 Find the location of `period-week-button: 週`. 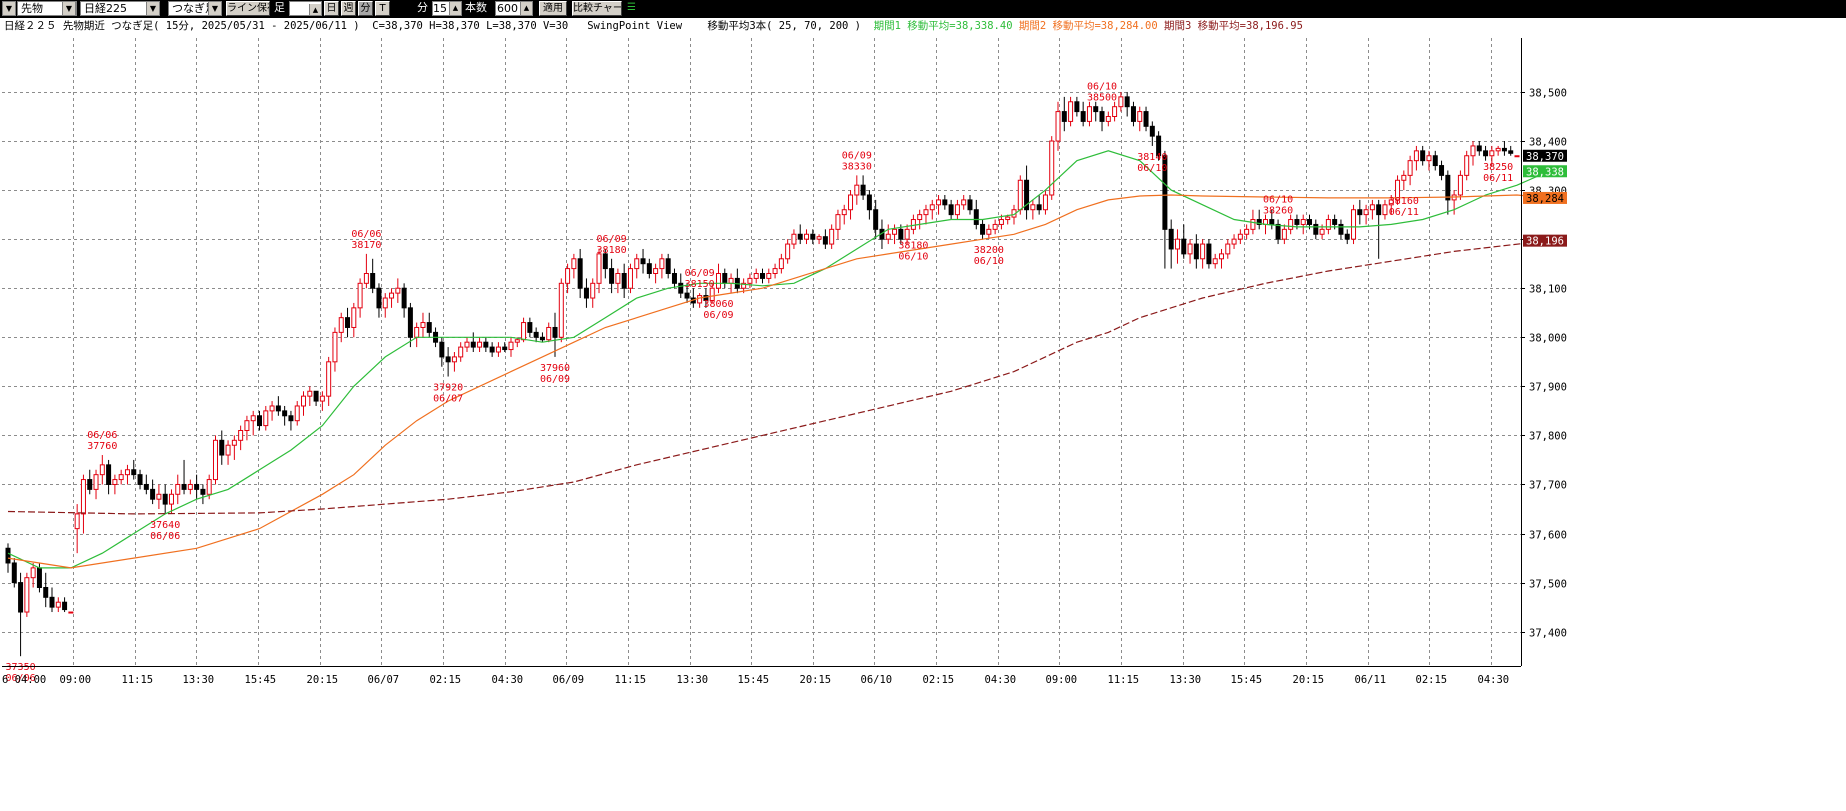

period-week-button: 週 is located at coordinates (348, 8).